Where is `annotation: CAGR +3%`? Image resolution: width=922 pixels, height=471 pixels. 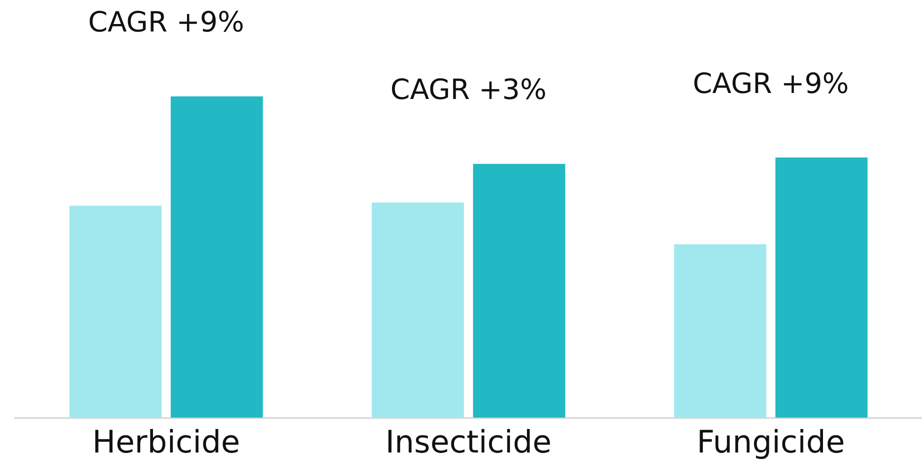 annotation: CAGR +3% is located at coordinates (468, 89).